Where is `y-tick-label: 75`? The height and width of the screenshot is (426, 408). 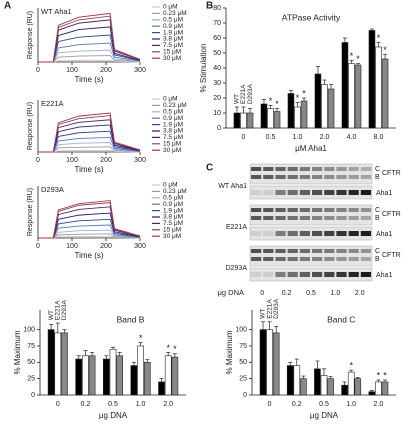 y-tick-label: 75 is located at coordinates (243, 346).